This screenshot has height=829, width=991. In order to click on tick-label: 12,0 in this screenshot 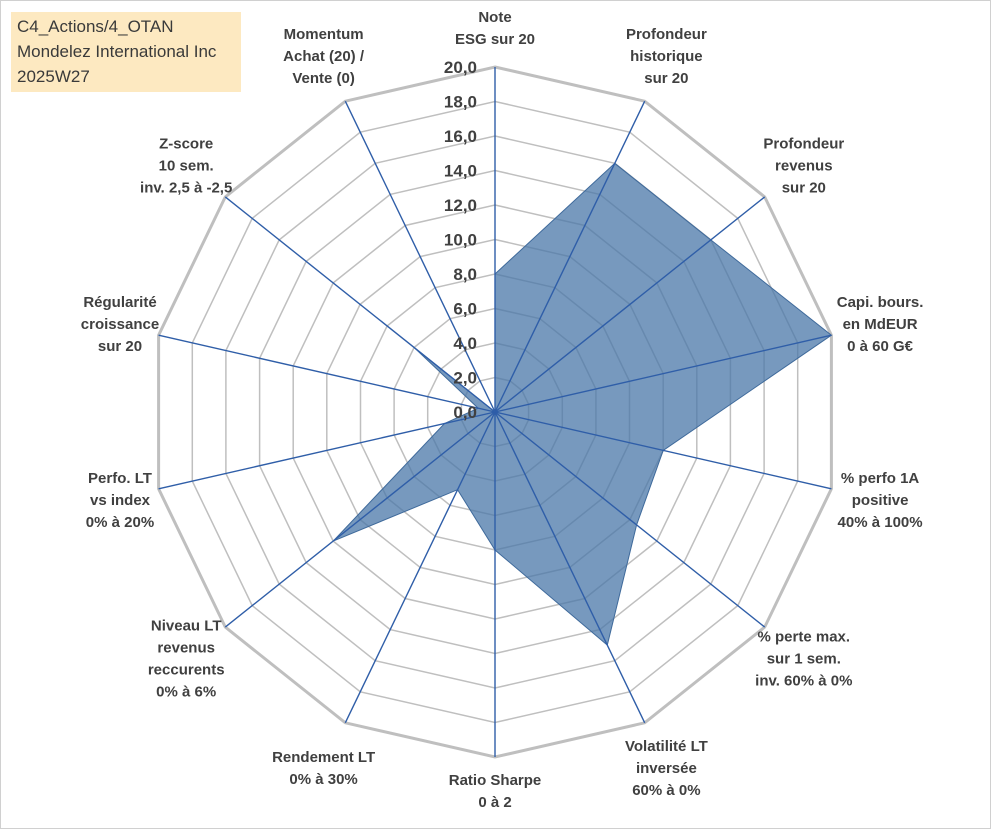, I will do `click(460, 205)`.